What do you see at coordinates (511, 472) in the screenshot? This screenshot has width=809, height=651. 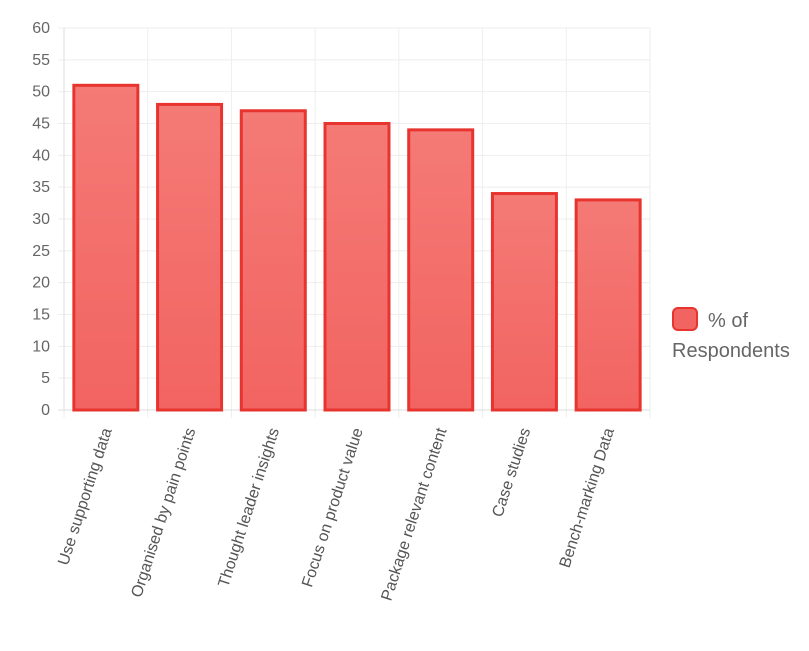 I see `x-tick-label: Case studies` at bounding box center [511, 472].